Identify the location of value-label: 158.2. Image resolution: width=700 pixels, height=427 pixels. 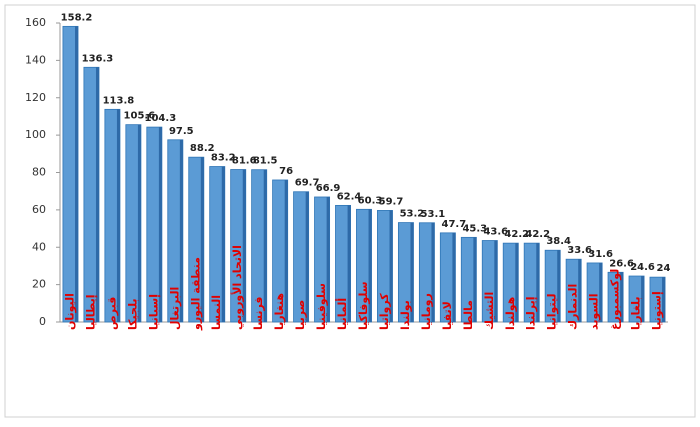
(77, 17).